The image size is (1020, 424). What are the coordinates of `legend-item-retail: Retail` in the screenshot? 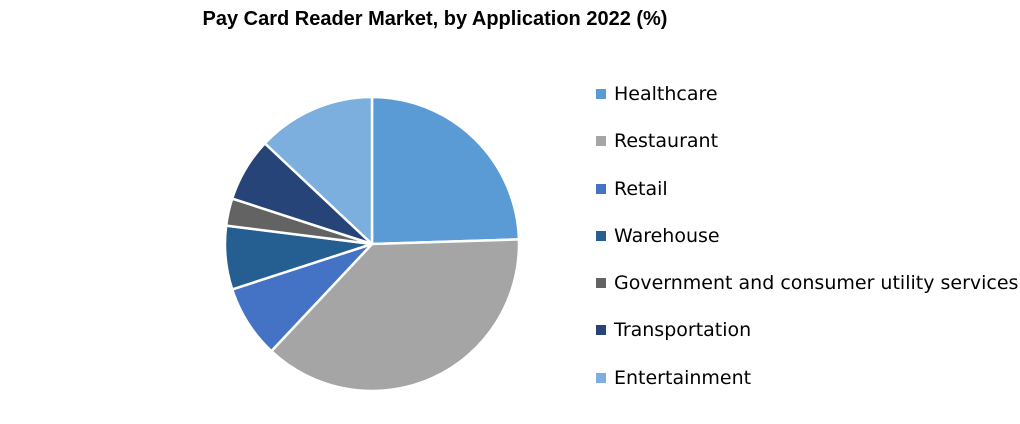 It's located at (807, 189).